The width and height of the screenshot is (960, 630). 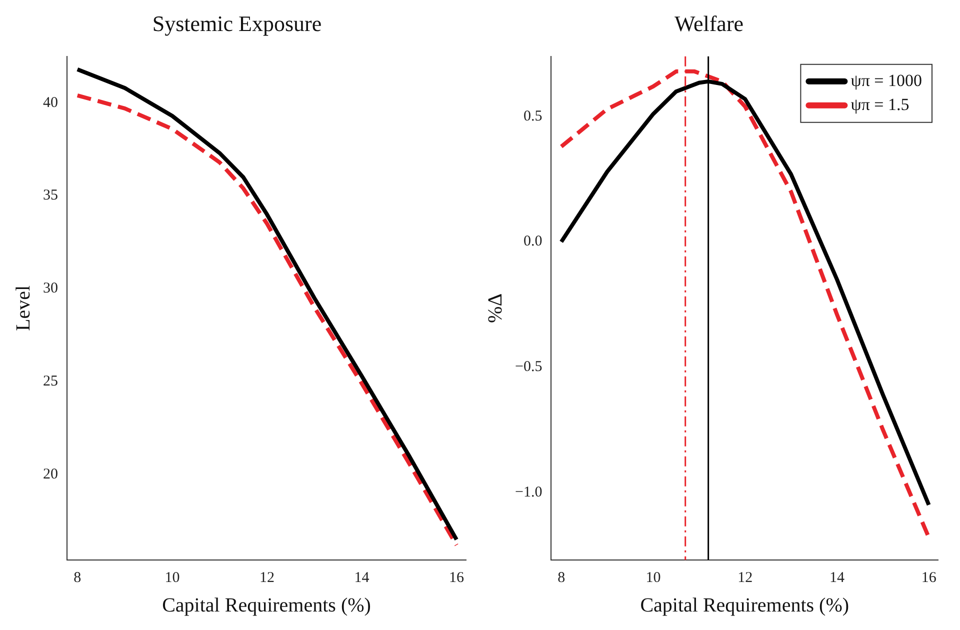 What do you see at coordinates (528, 492) in the screenshot?
I see `y-tick-label: −1.0` at bounding box center [528, 492].